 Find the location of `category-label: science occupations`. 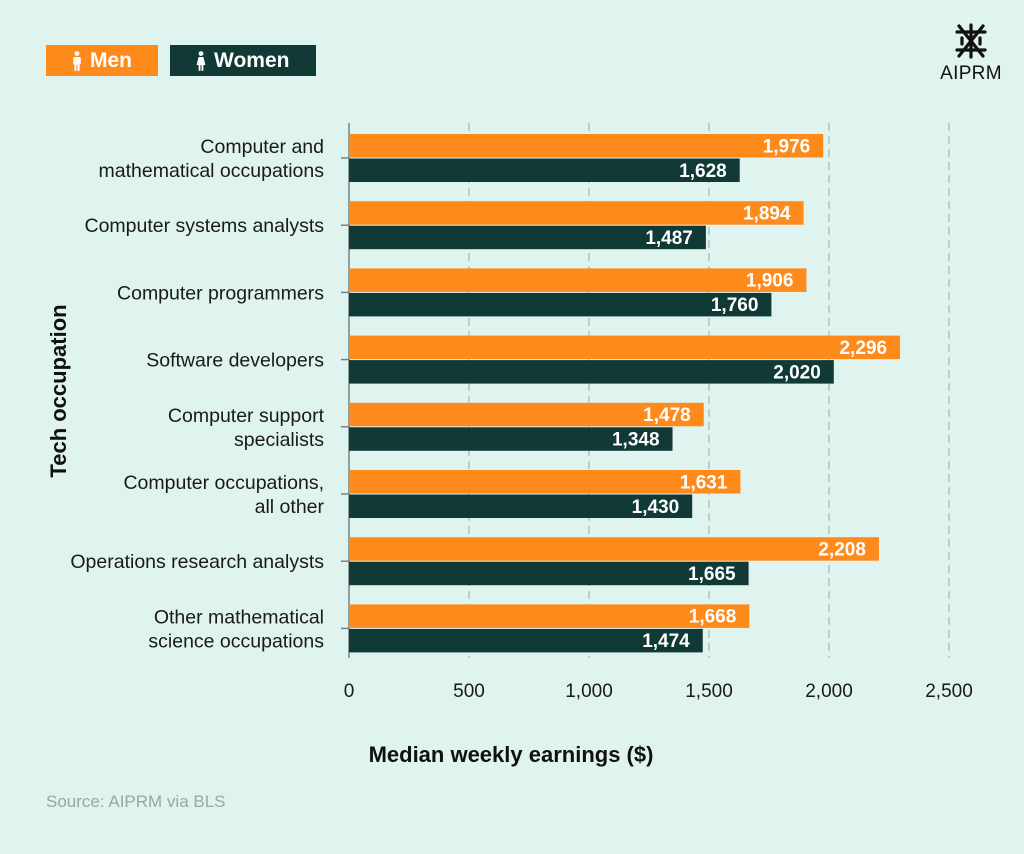

category-label: science occupations is located at coordinates (236, 641).